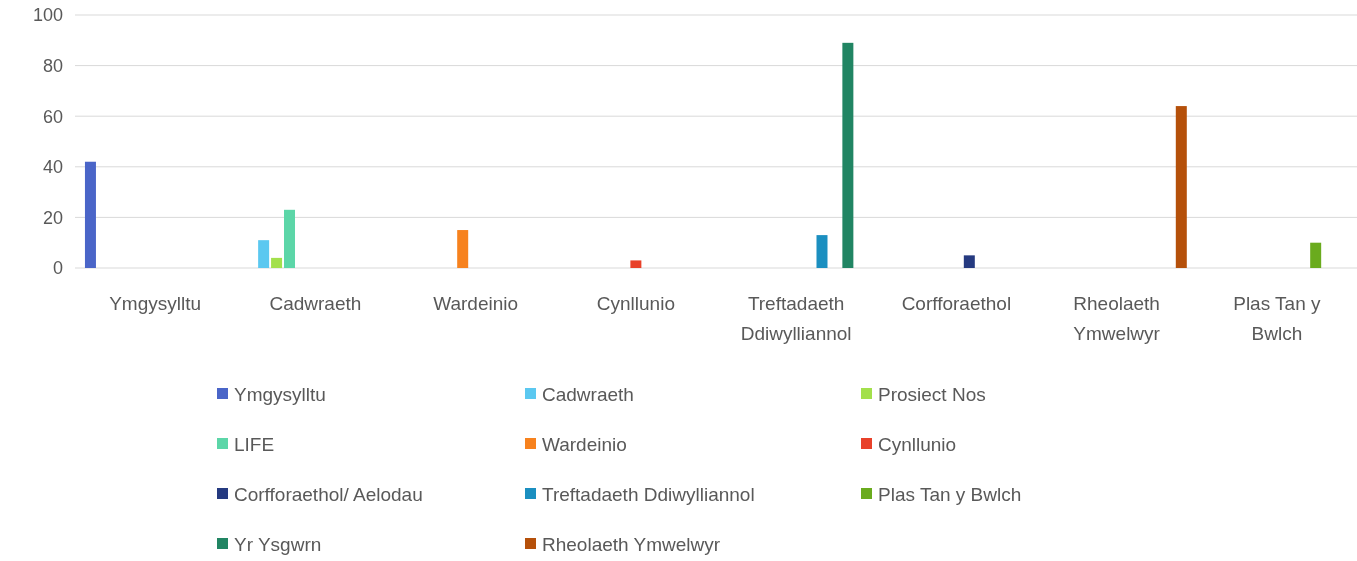 This screenshot has height=561, width=1357. I want to click on x-tick-label: Ymgysylltu, so click(155, 303).